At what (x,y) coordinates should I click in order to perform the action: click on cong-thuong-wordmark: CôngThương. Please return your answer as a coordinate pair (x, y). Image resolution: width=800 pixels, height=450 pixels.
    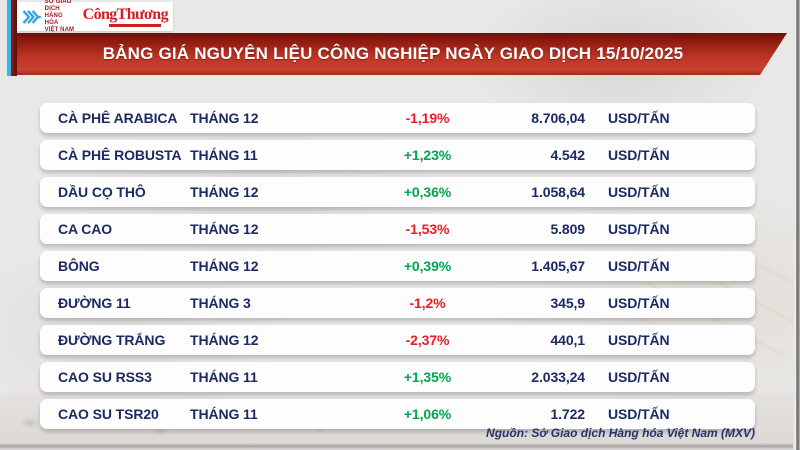
    Looking at the image, I should click on (125, 14).